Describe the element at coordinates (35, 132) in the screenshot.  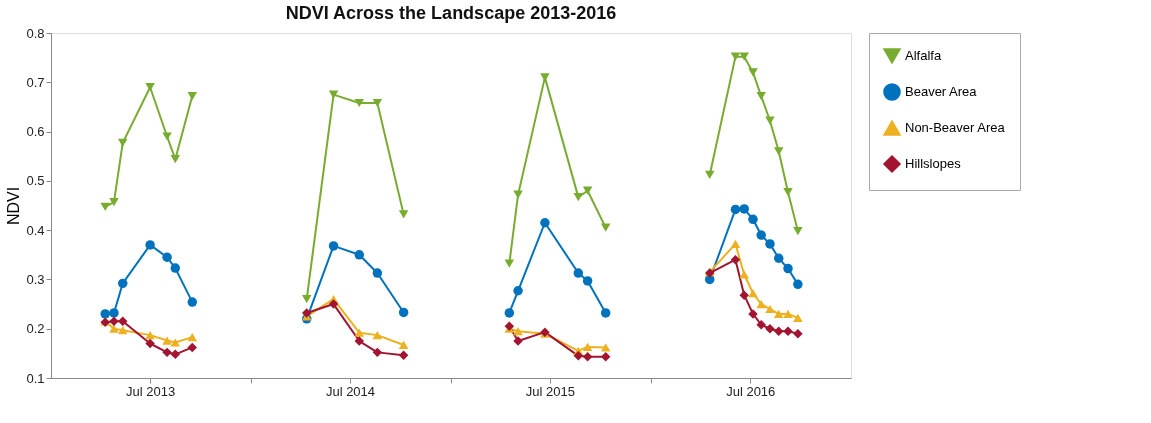
I see `y-tick-label: 0.6` at that location.